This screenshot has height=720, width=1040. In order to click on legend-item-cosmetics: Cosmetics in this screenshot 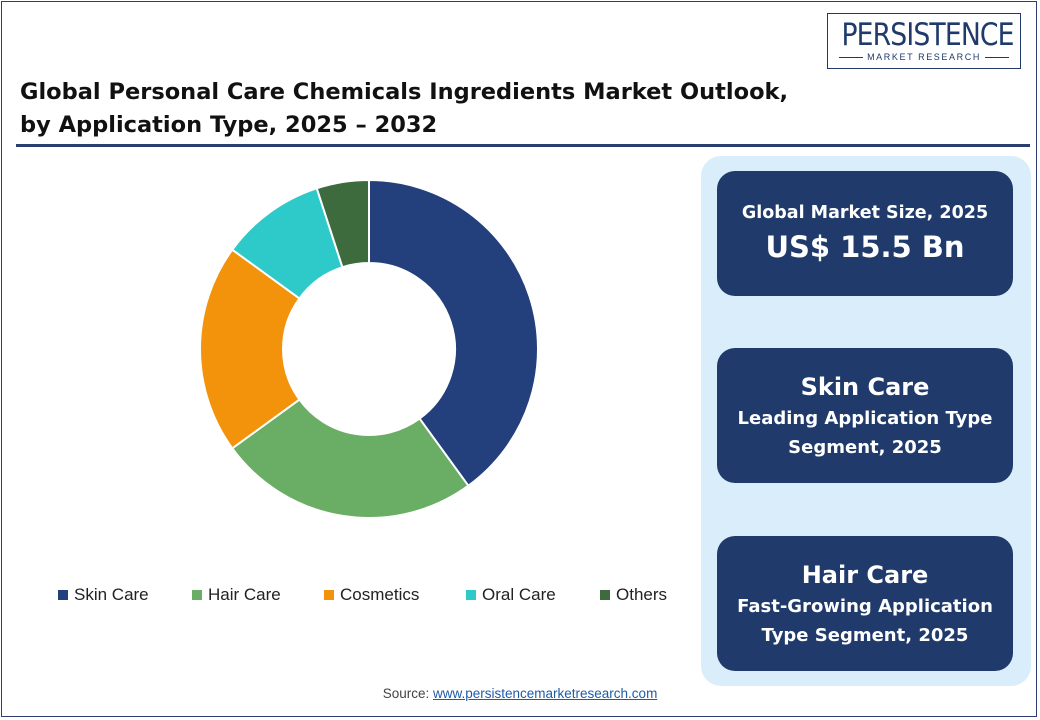, I will do `click(395, 595)`.